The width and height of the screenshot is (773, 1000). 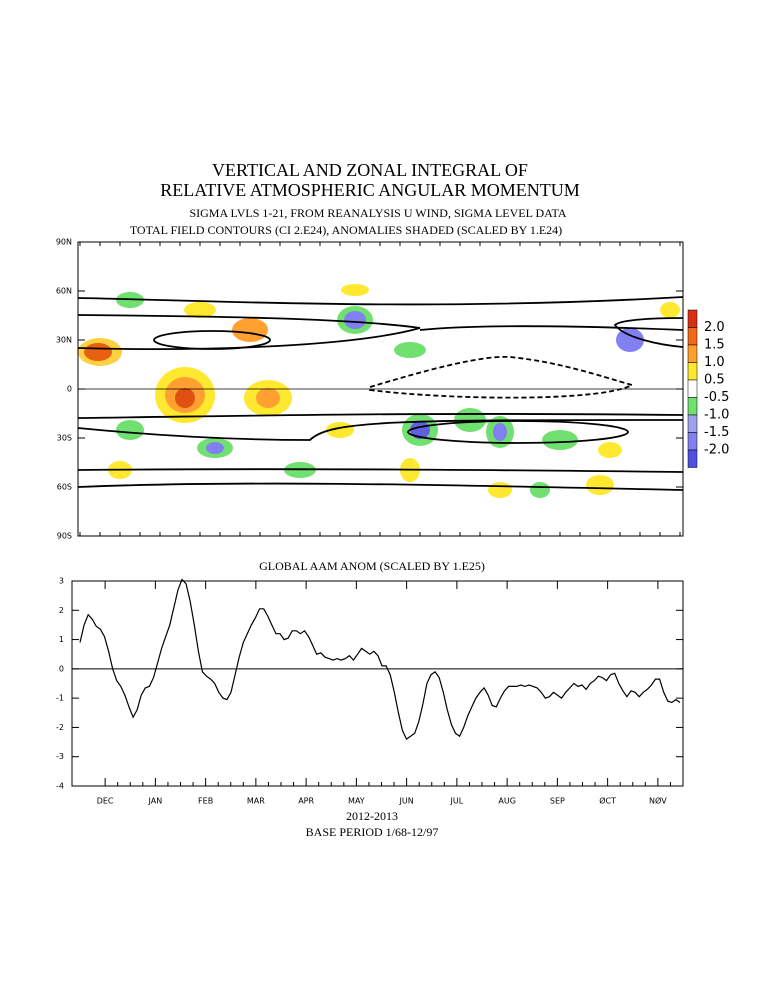 What do you see at coordinates (557, 801) in the screenshot?
I see `x-tick-label: SEP` at bounding box center [557, 801].